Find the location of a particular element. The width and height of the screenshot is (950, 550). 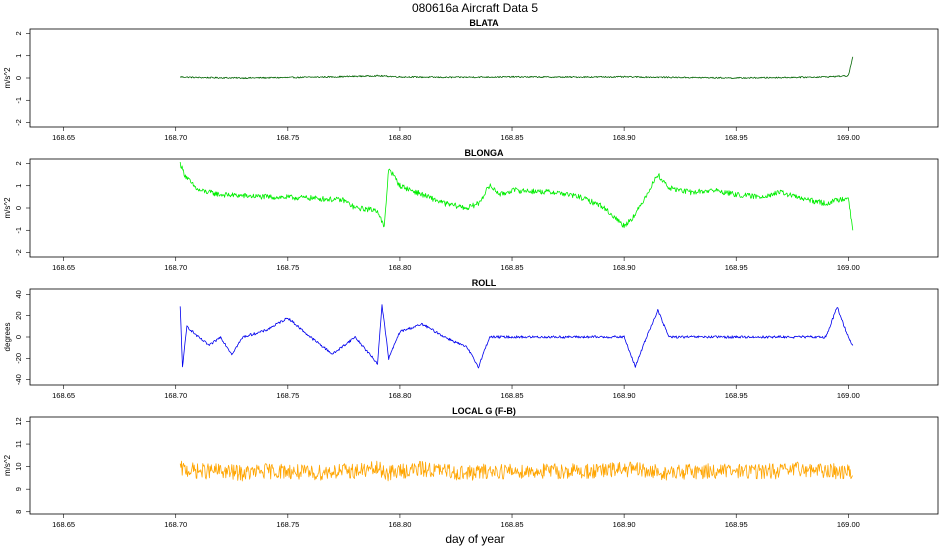

y-tick-label: -40 is located at coordinates (18, 379).